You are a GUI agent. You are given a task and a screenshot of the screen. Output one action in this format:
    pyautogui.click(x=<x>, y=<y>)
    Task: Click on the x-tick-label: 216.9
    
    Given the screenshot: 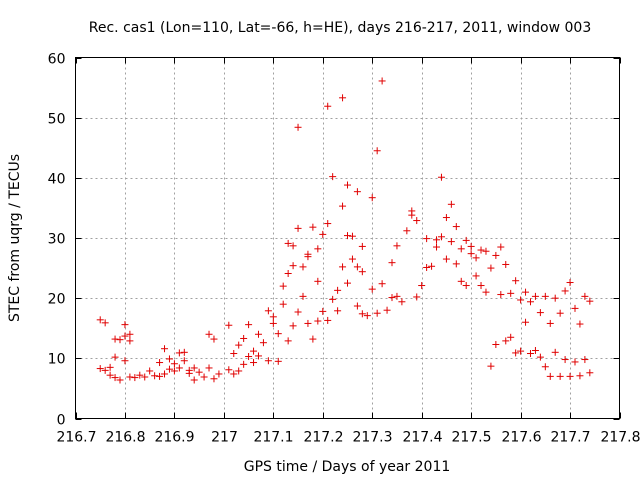 What is the action you would take?
    pyautogui.click(x=174, y=438)
    